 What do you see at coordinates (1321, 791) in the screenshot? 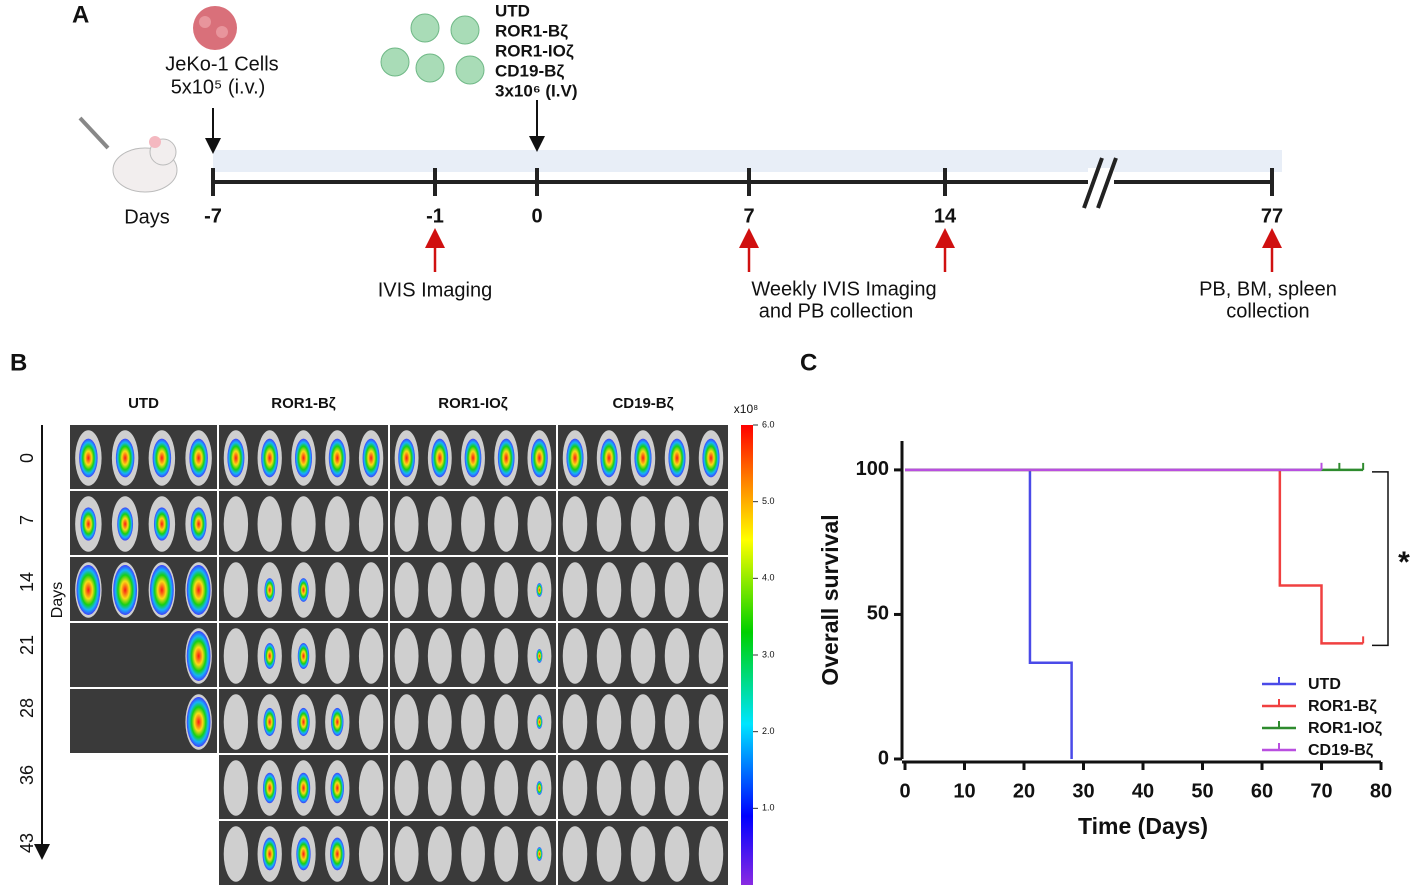
I see `x-tick-label: 70` at bounding box center [1321, 791].